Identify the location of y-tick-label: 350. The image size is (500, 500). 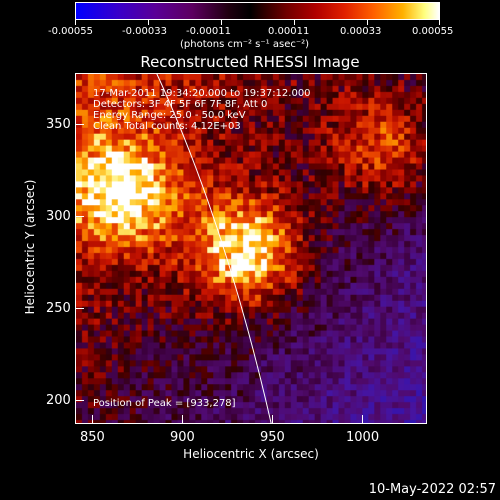
(58, 124).